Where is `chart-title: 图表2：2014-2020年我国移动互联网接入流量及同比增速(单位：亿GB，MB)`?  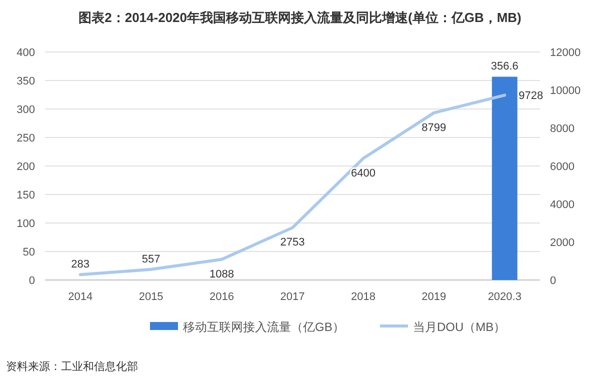 chart-title: 图表2：2014-2020年我国移动互联网接入流量及同比增速(单位：亿GB，MB) is located at coordinates (300, 17).